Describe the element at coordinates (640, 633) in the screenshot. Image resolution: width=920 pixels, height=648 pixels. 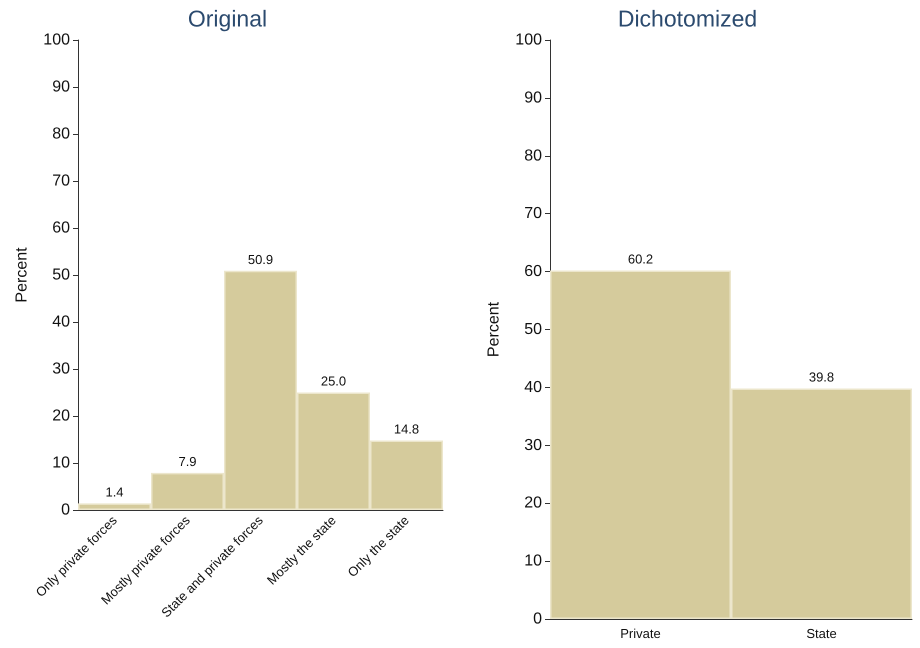
I see `x-tick-label: Private` at that location.